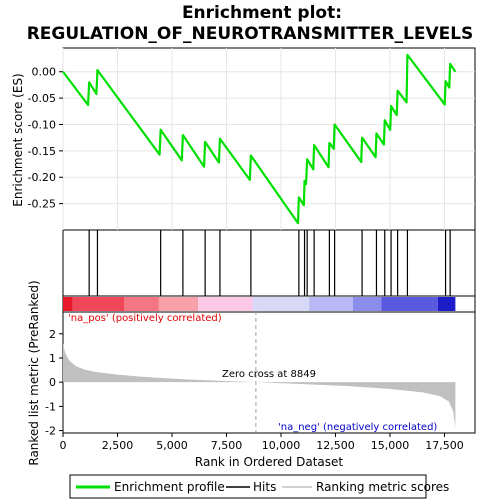 This screenshot has width=500, height=504. I want to click on metric-area-fill, so click(259, 384).